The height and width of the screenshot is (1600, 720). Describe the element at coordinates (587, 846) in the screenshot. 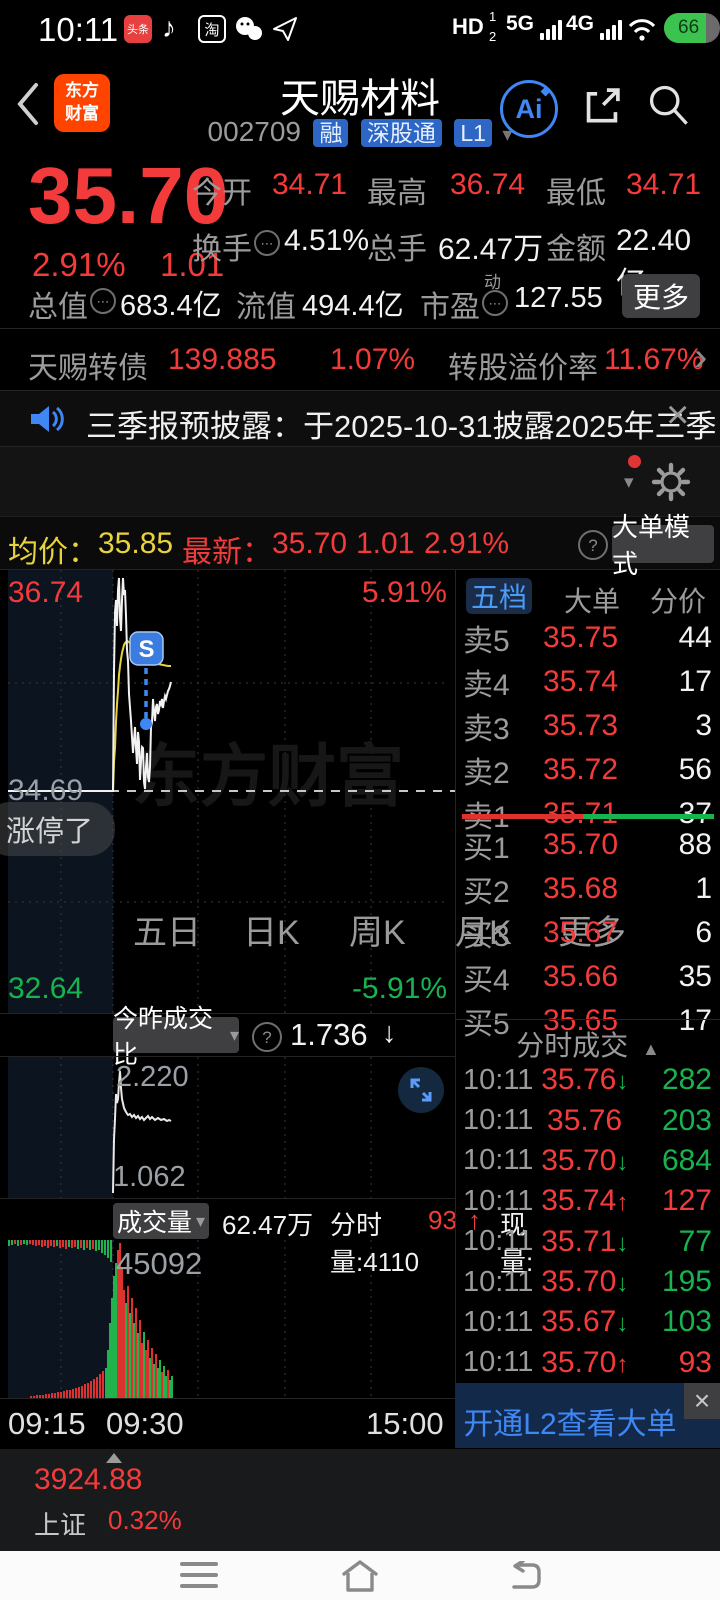

I see `buy-row: 买1 35.70 88` at that location.